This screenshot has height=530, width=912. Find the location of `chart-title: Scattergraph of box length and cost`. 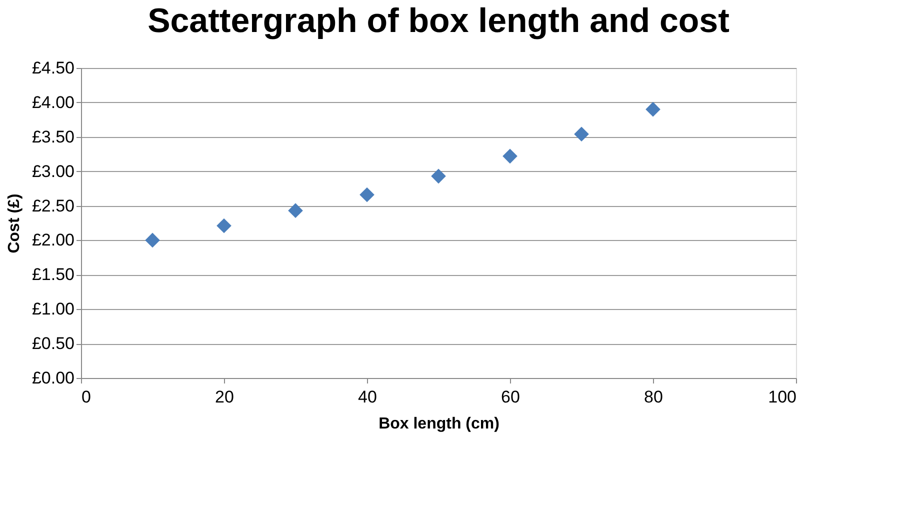

chart-title: Scattergraph of box length and cost is located at coordinates (439, 21).